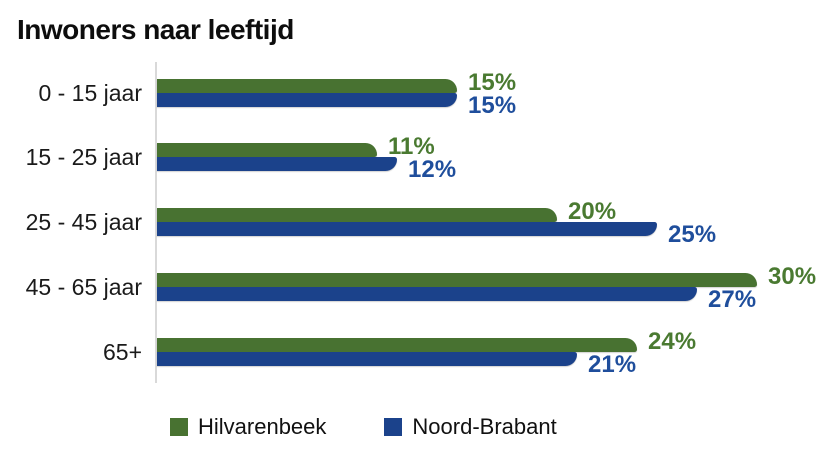  I want to click on category-label: 45 - 65 jaar, so click(83, 287).